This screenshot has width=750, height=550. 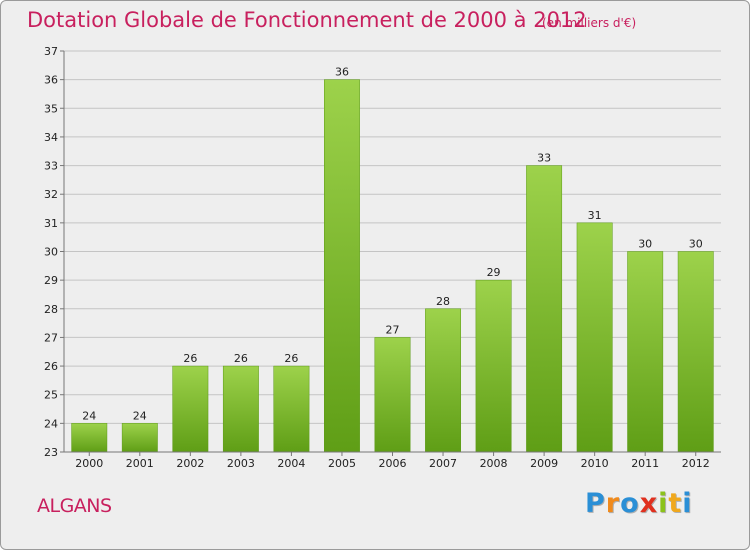 What do you see at coordinates (51, 166) in the screenshot?
I see `y-tick-label: 33` at bounding box center [51, 166].